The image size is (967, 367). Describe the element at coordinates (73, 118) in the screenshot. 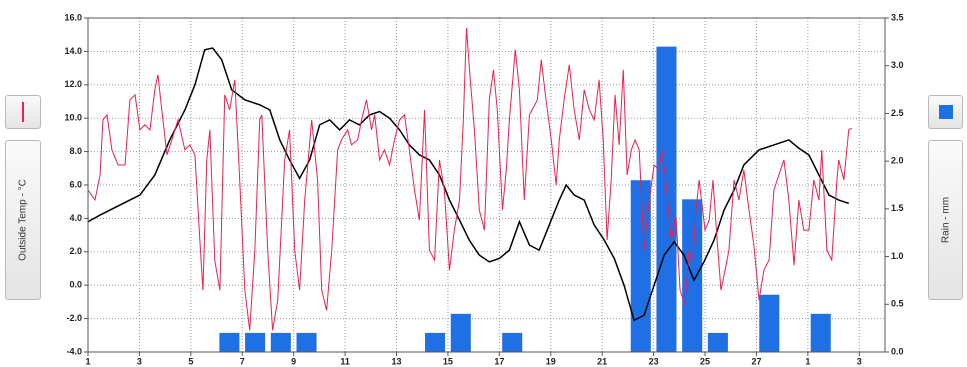

I see `y-tick-label: 10.0` at that location.